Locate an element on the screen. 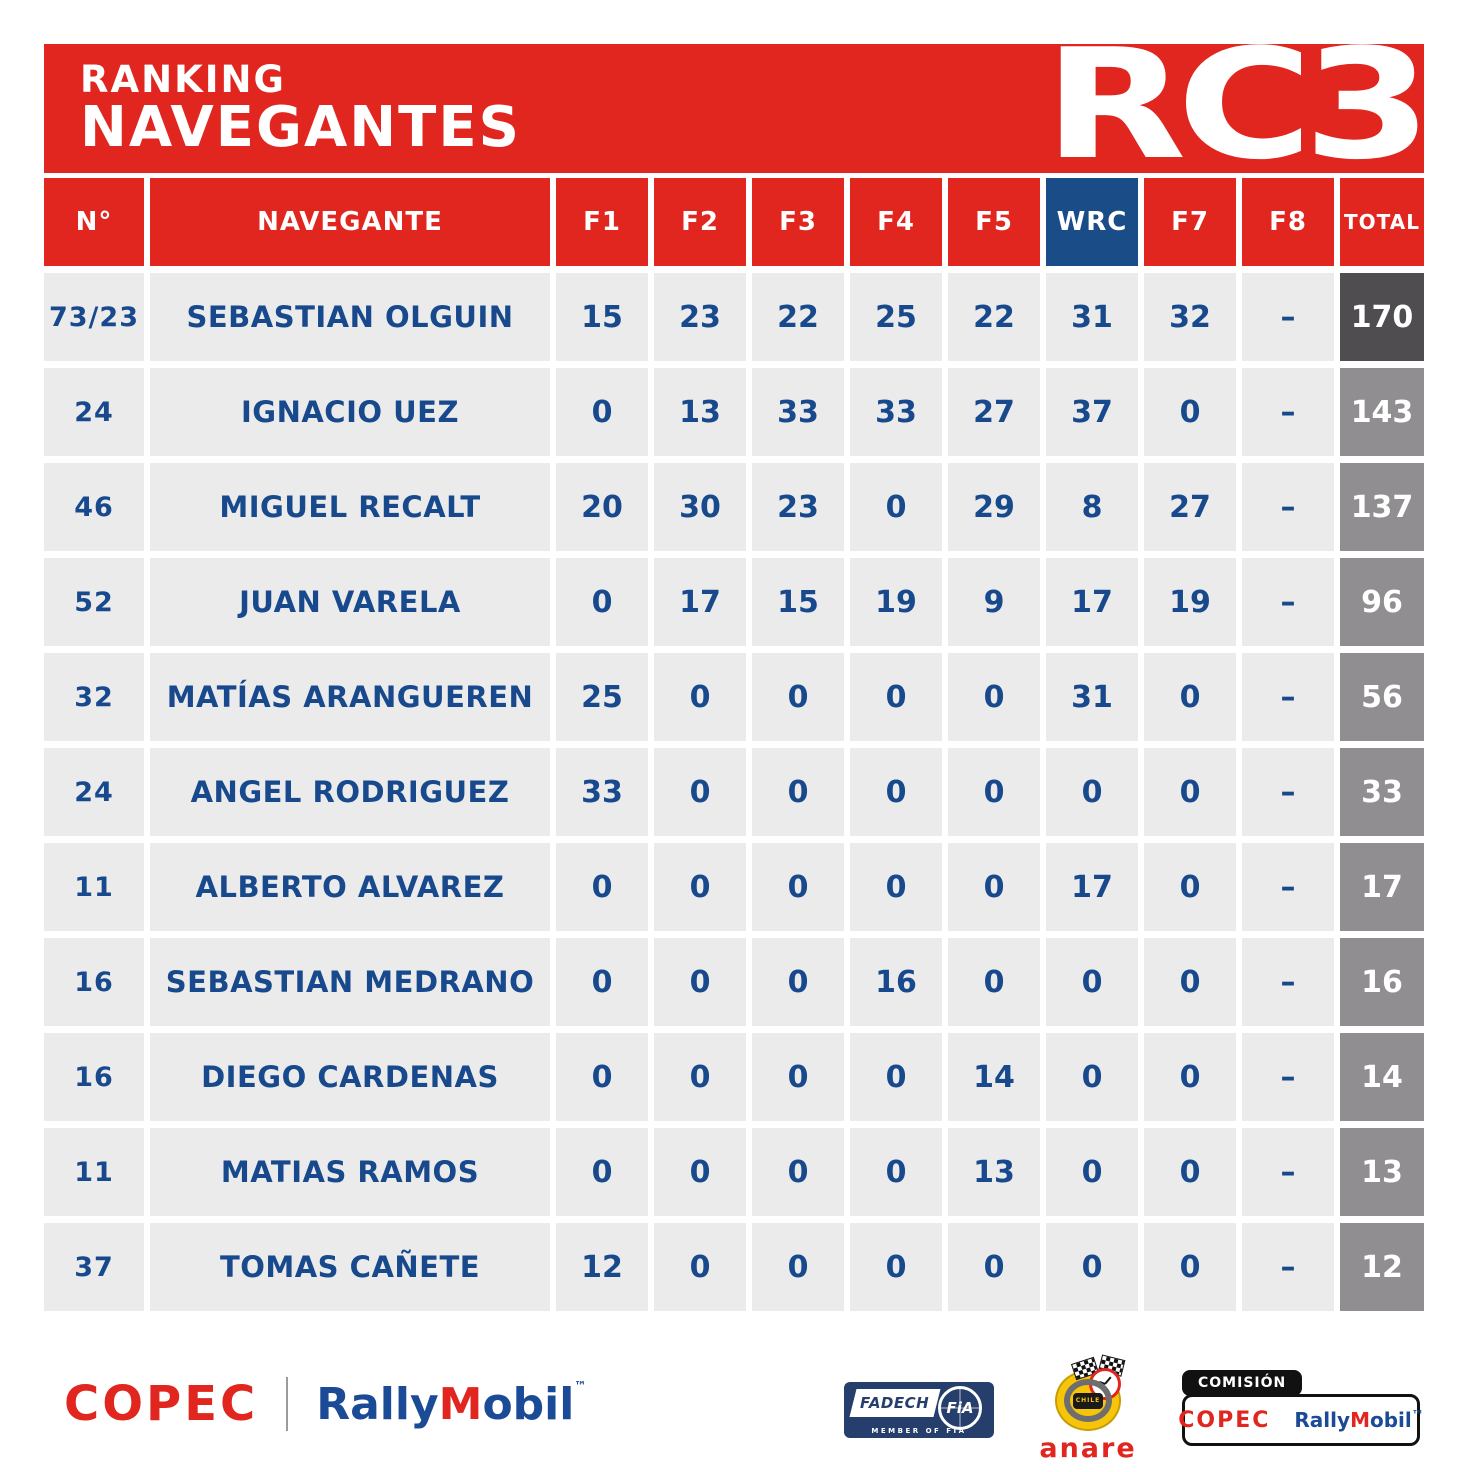  fia-label: FiA is located at coordinates (960, 1408).